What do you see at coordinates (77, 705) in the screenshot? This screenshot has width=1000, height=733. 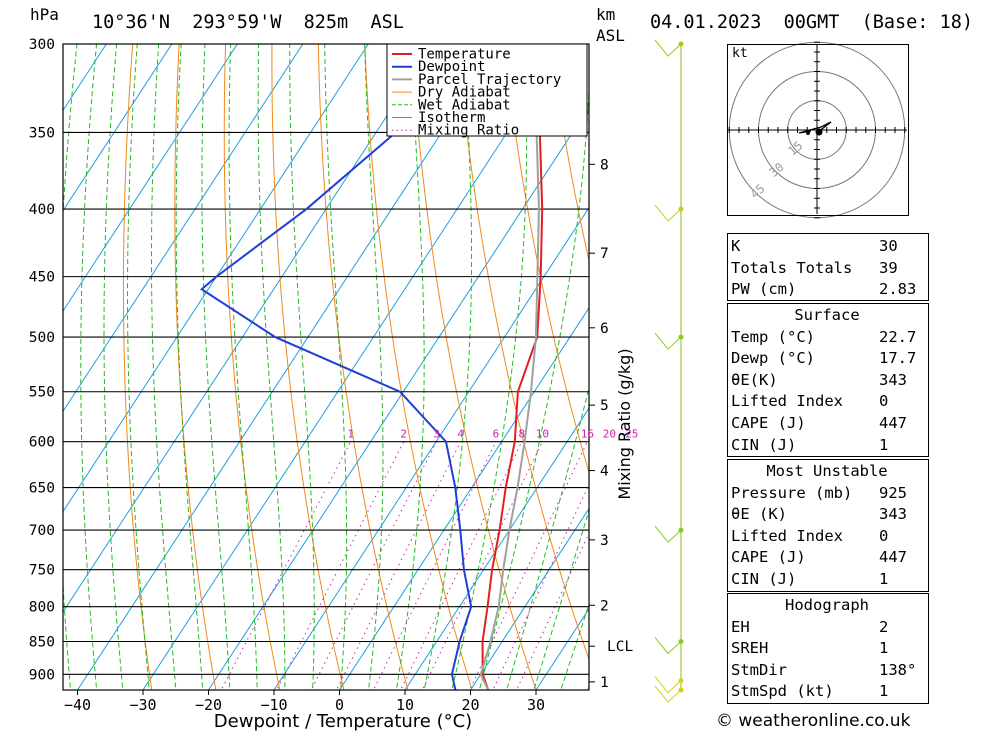 I see `temp-tick-label: −40` at bounding box center [77, 705].